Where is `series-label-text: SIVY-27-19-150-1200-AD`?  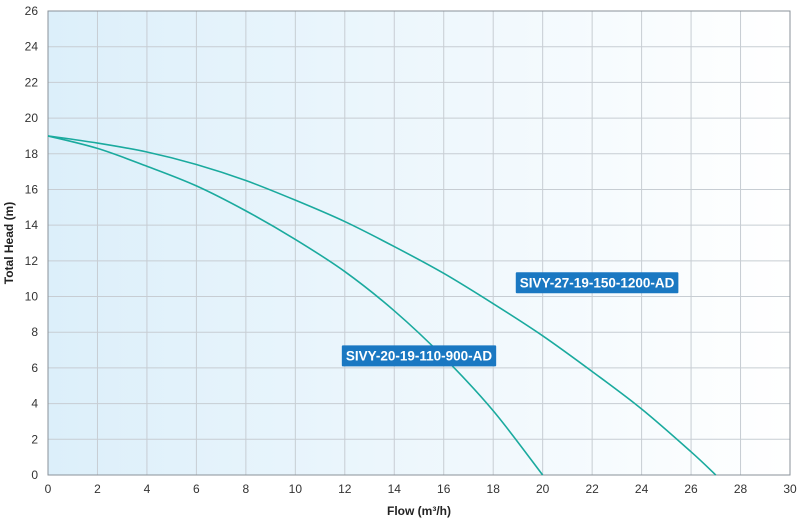 series-label-text: SIVY-27-19-150-1200-AD is located at coordinates (597, 282).